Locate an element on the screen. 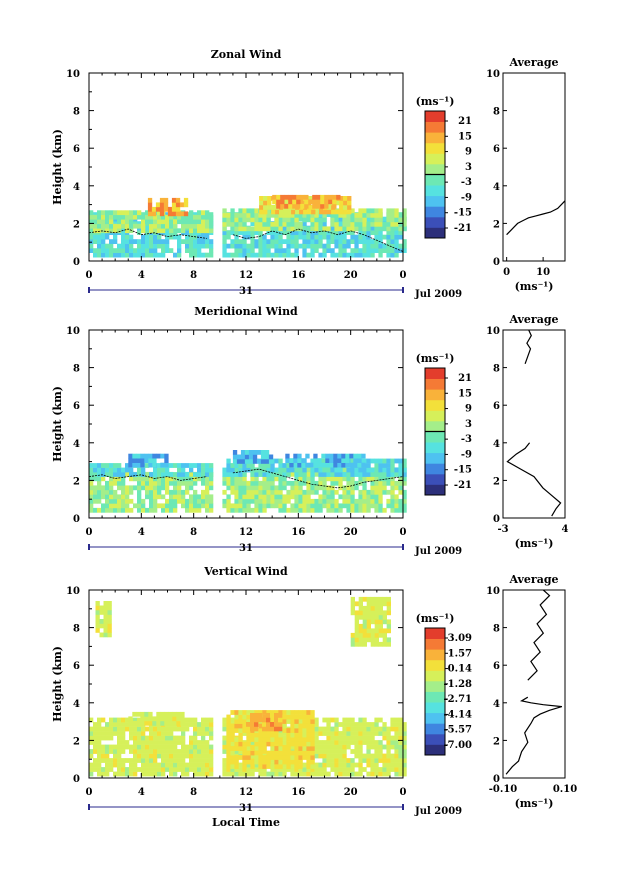  colorbar-tick-label: 9 is located at coordinates (468, 152).